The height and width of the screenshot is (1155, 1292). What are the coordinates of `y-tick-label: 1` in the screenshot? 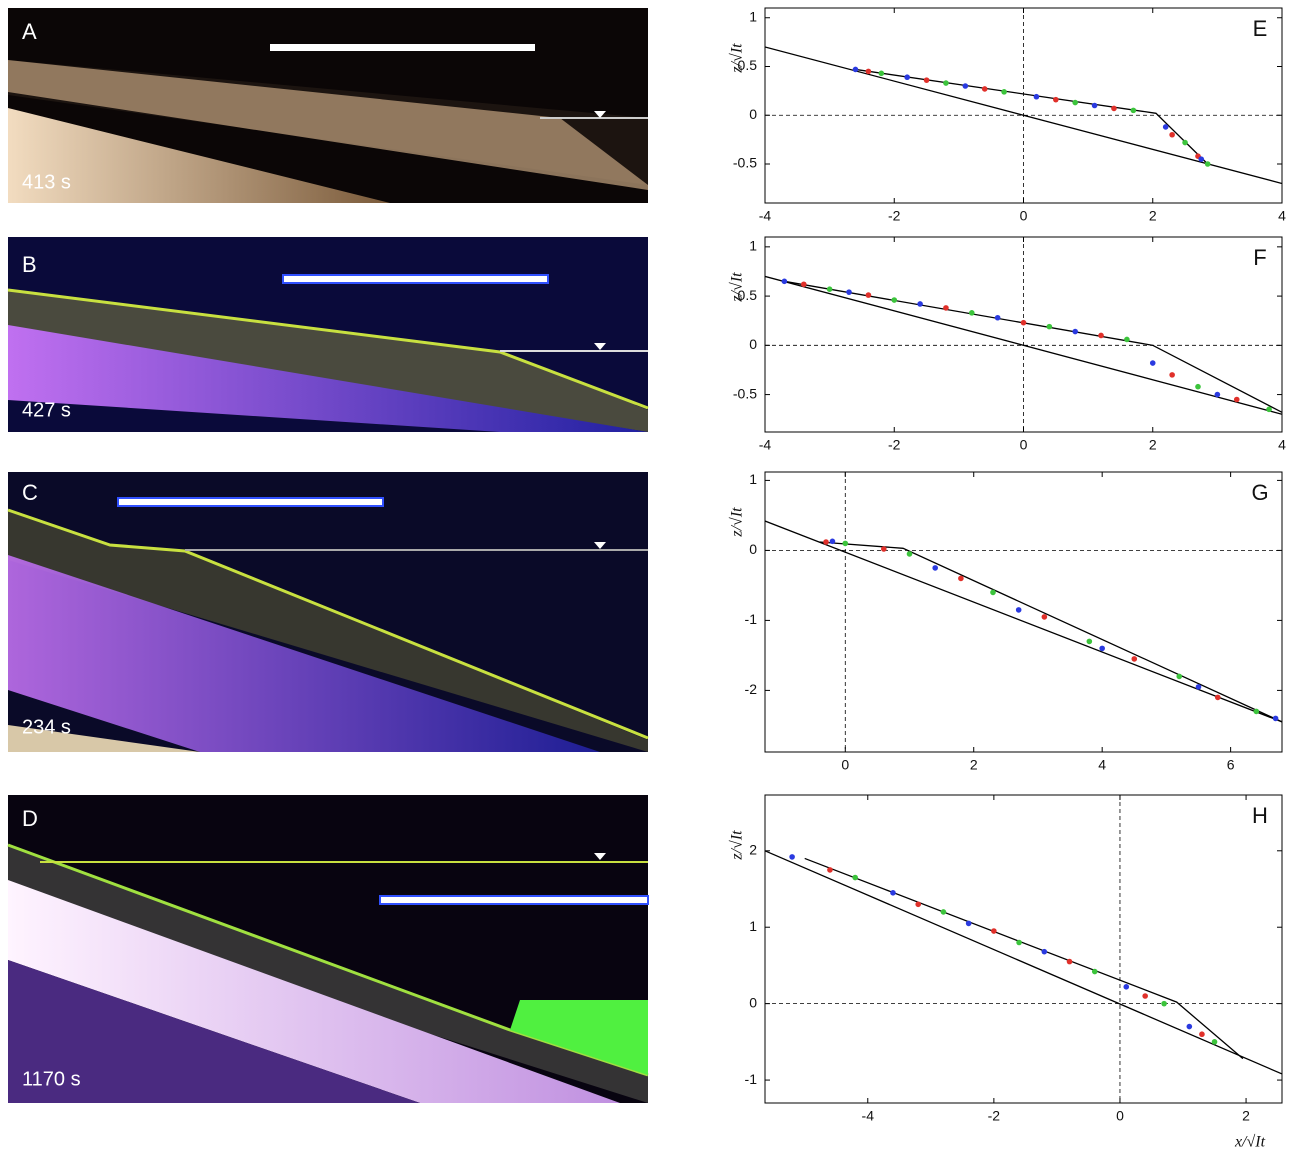 It's located at (753, 16).